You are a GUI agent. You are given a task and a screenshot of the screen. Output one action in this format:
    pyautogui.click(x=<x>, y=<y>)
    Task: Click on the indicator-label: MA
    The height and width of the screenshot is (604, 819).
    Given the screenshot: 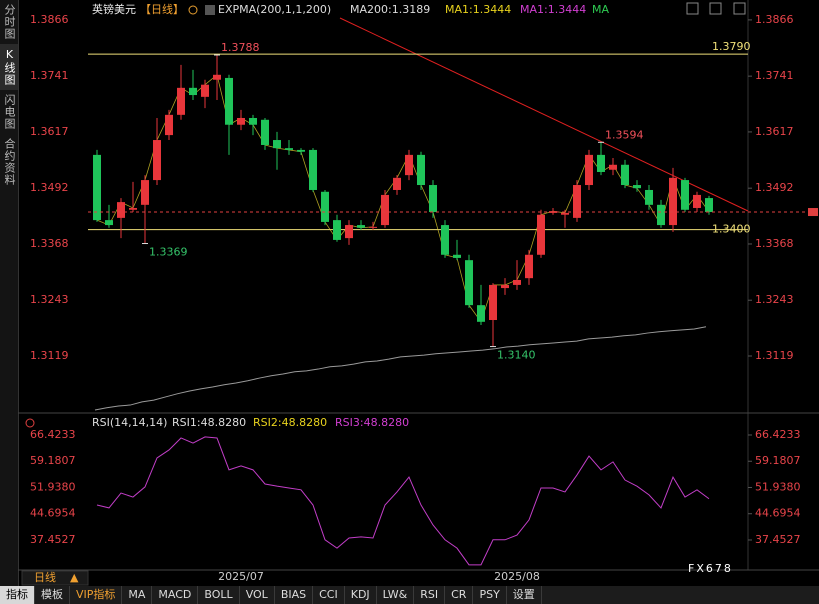 What is the action you would take?
    pyautogui.click(x=600, y=9)
    